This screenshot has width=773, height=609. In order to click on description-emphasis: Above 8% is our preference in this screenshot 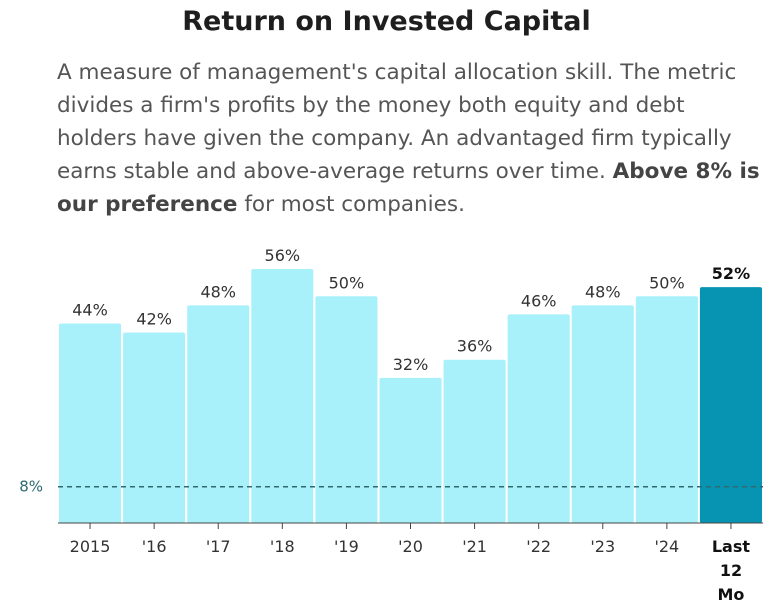, I will do `click(408, 188)`.